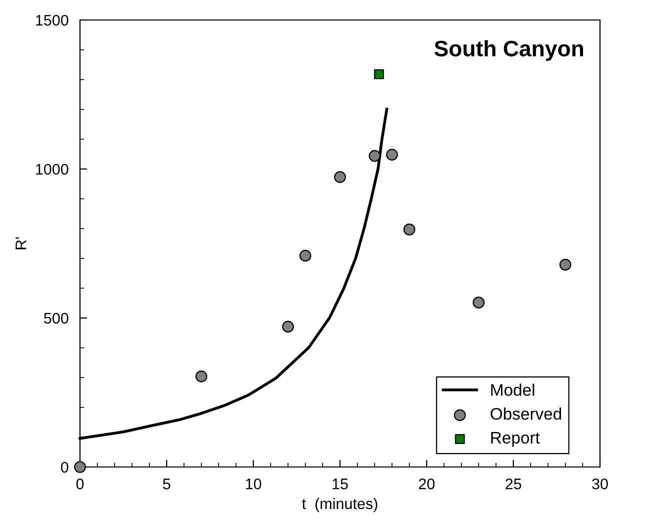 The width and height of the screenshot is (660, 526). Describe the element at coordinates (526, 414) in the screenshot. I see `legend-label: Observed` at that location.